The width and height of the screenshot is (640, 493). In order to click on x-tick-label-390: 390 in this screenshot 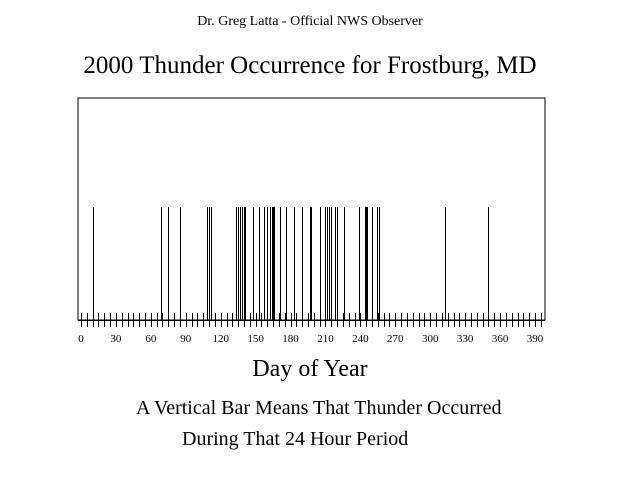, I will do `click(535, 339)`.